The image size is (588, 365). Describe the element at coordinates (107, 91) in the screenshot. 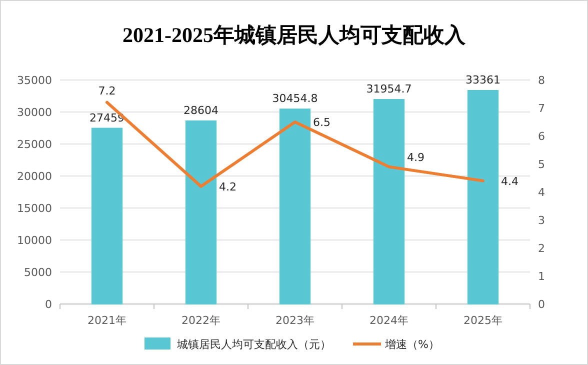

I see `data-label: 7.2` at that location.